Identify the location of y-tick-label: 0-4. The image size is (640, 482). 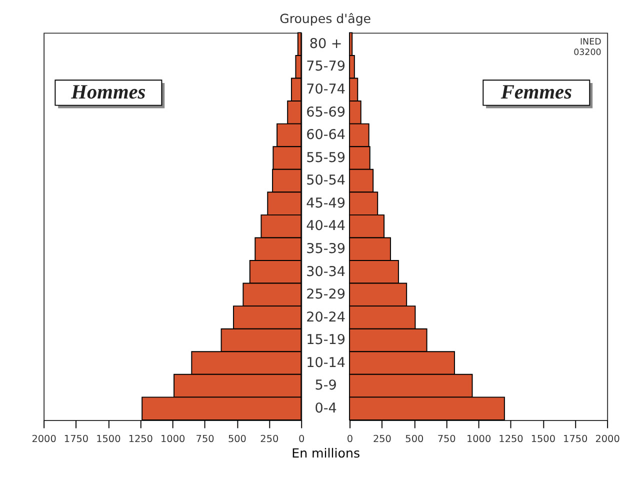
(325, 408).